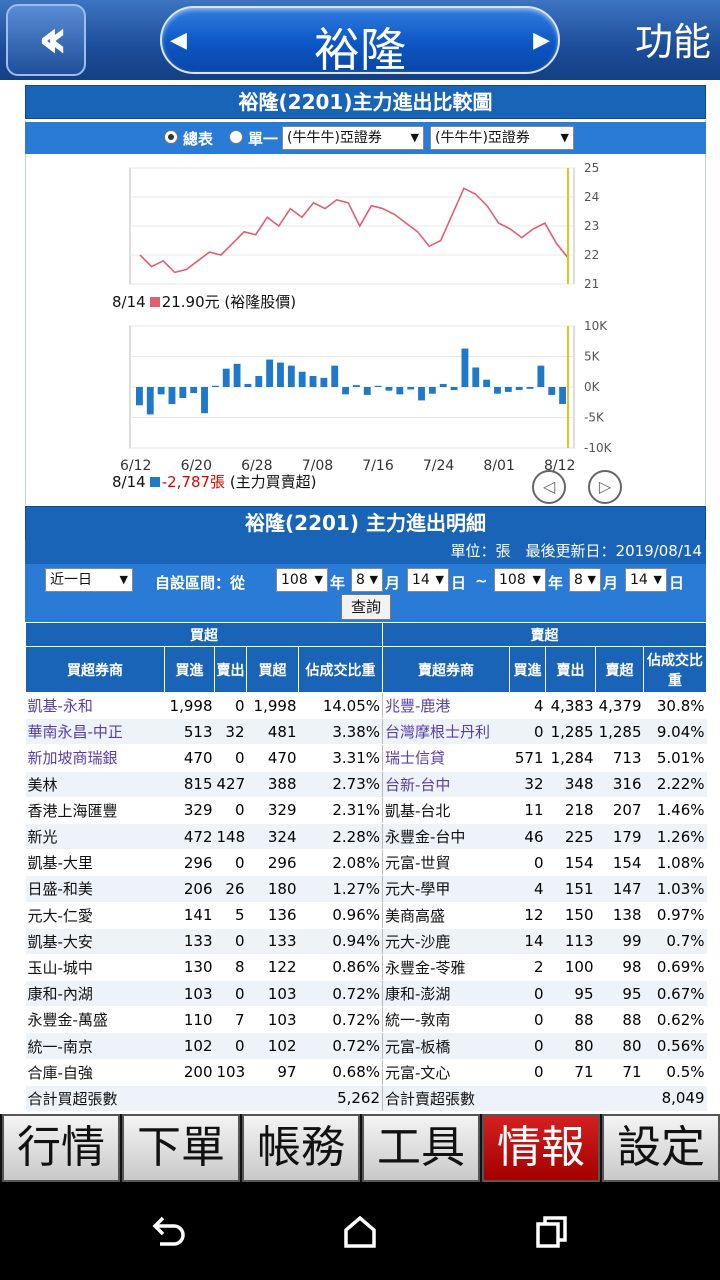  I want to click on to-month-value: 8, so click(578, 580).